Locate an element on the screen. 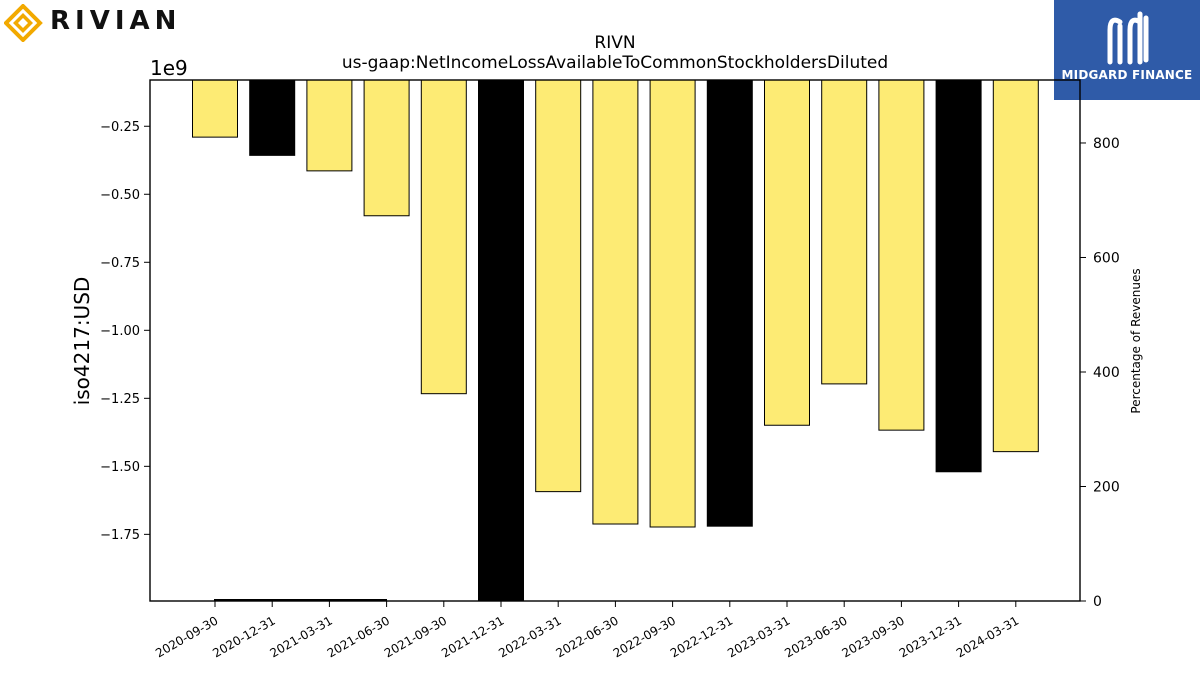 The width and height of the screenshot is (1200, 675). y2-tick-label: 400 is located at coordinates (1106, 373).